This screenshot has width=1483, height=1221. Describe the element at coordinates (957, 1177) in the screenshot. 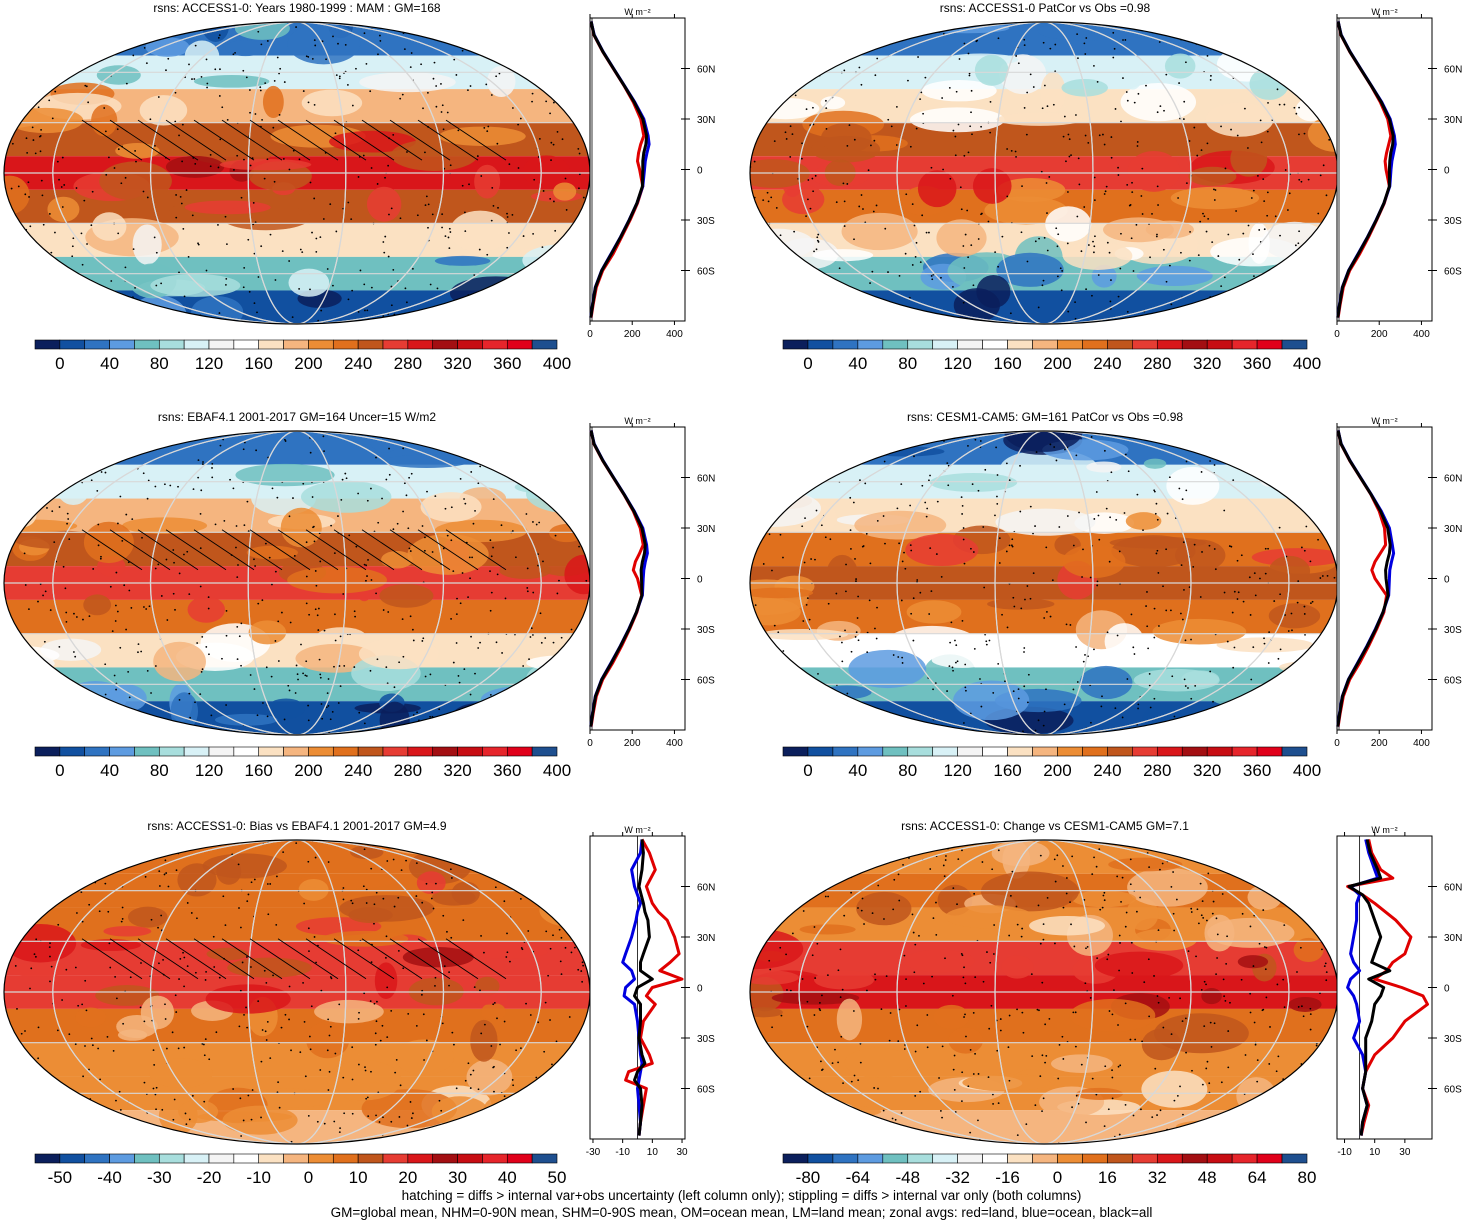

I see `colorbar-tick-label: -32` at that location.